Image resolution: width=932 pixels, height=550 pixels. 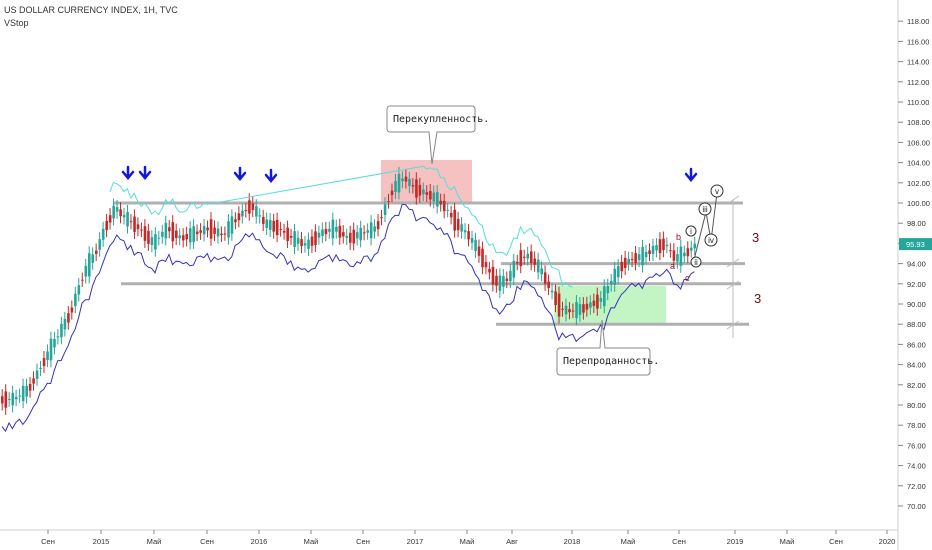 I want to click on price-tick-label: 104.00, so click(x=918, y=163).